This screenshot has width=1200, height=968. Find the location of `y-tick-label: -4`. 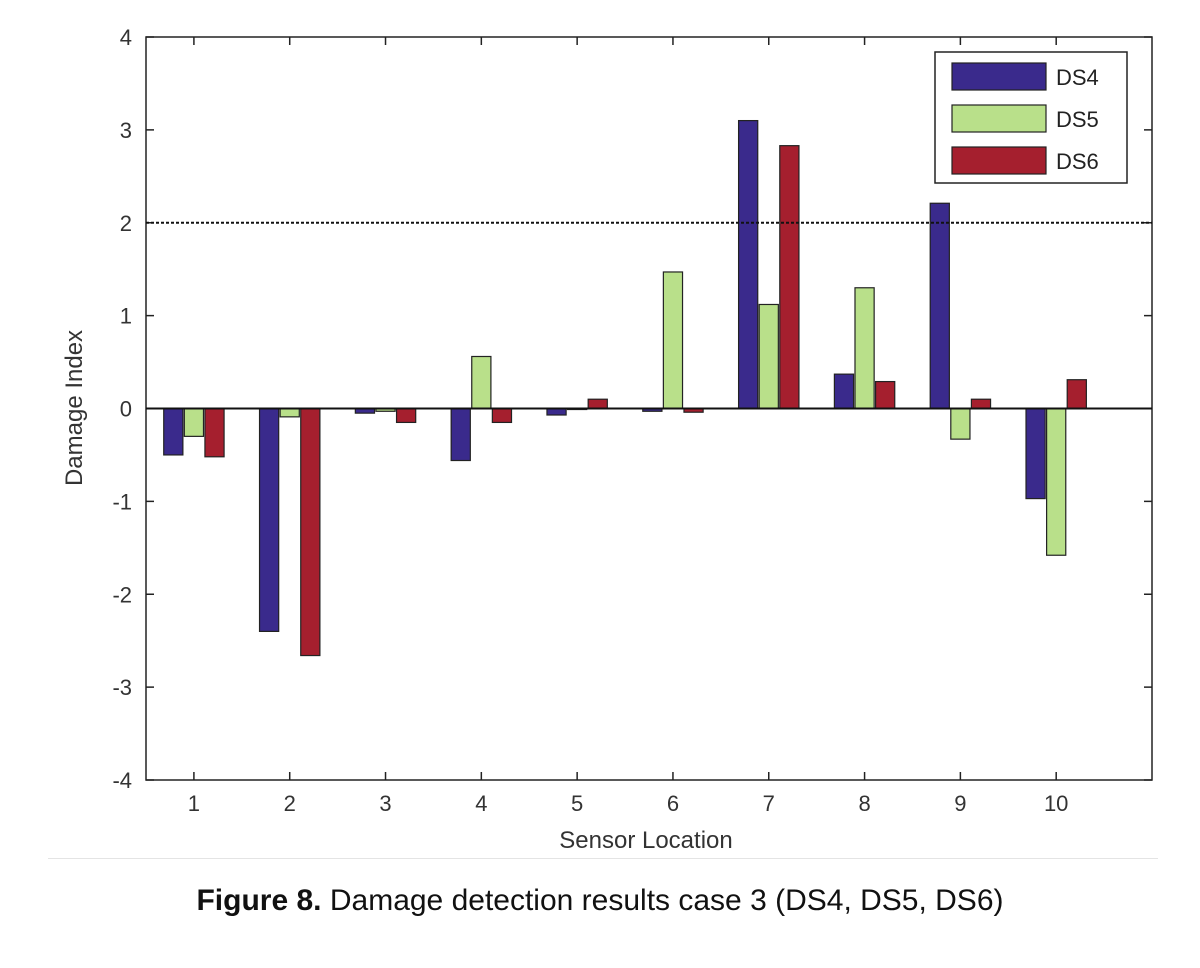

y-tick-label: -4 is located at coordinates (122, 780).